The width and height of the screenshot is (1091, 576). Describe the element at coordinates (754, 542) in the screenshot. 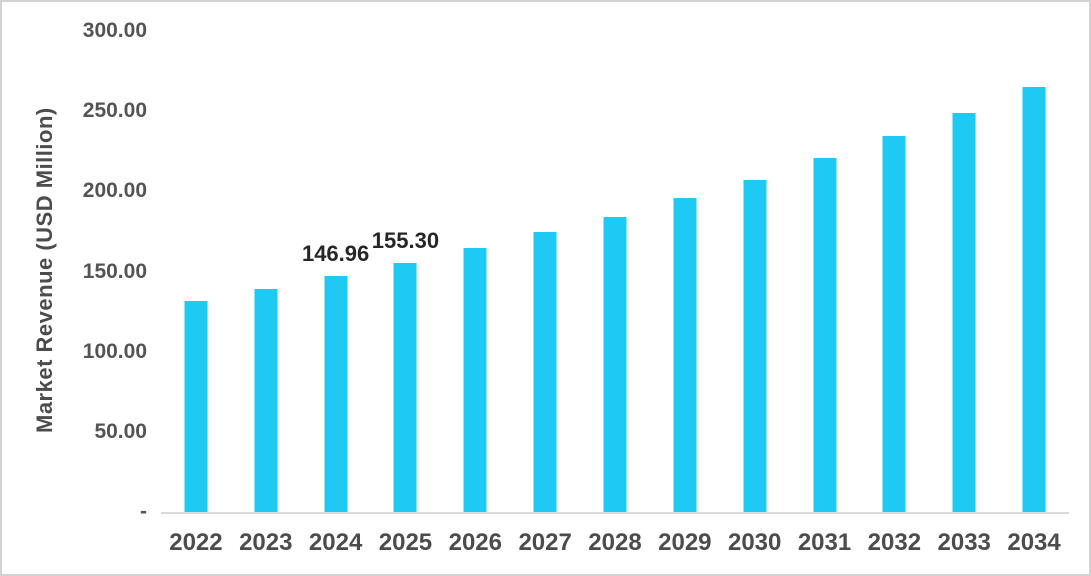

I see `x-axis-label: 2030` at that location.